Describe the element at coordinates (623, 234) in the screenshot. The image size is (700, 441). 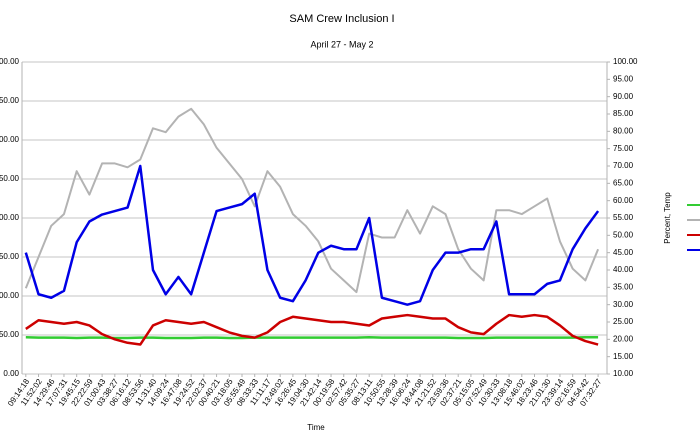
I see `y2-tick-label: 50.00` at that location.